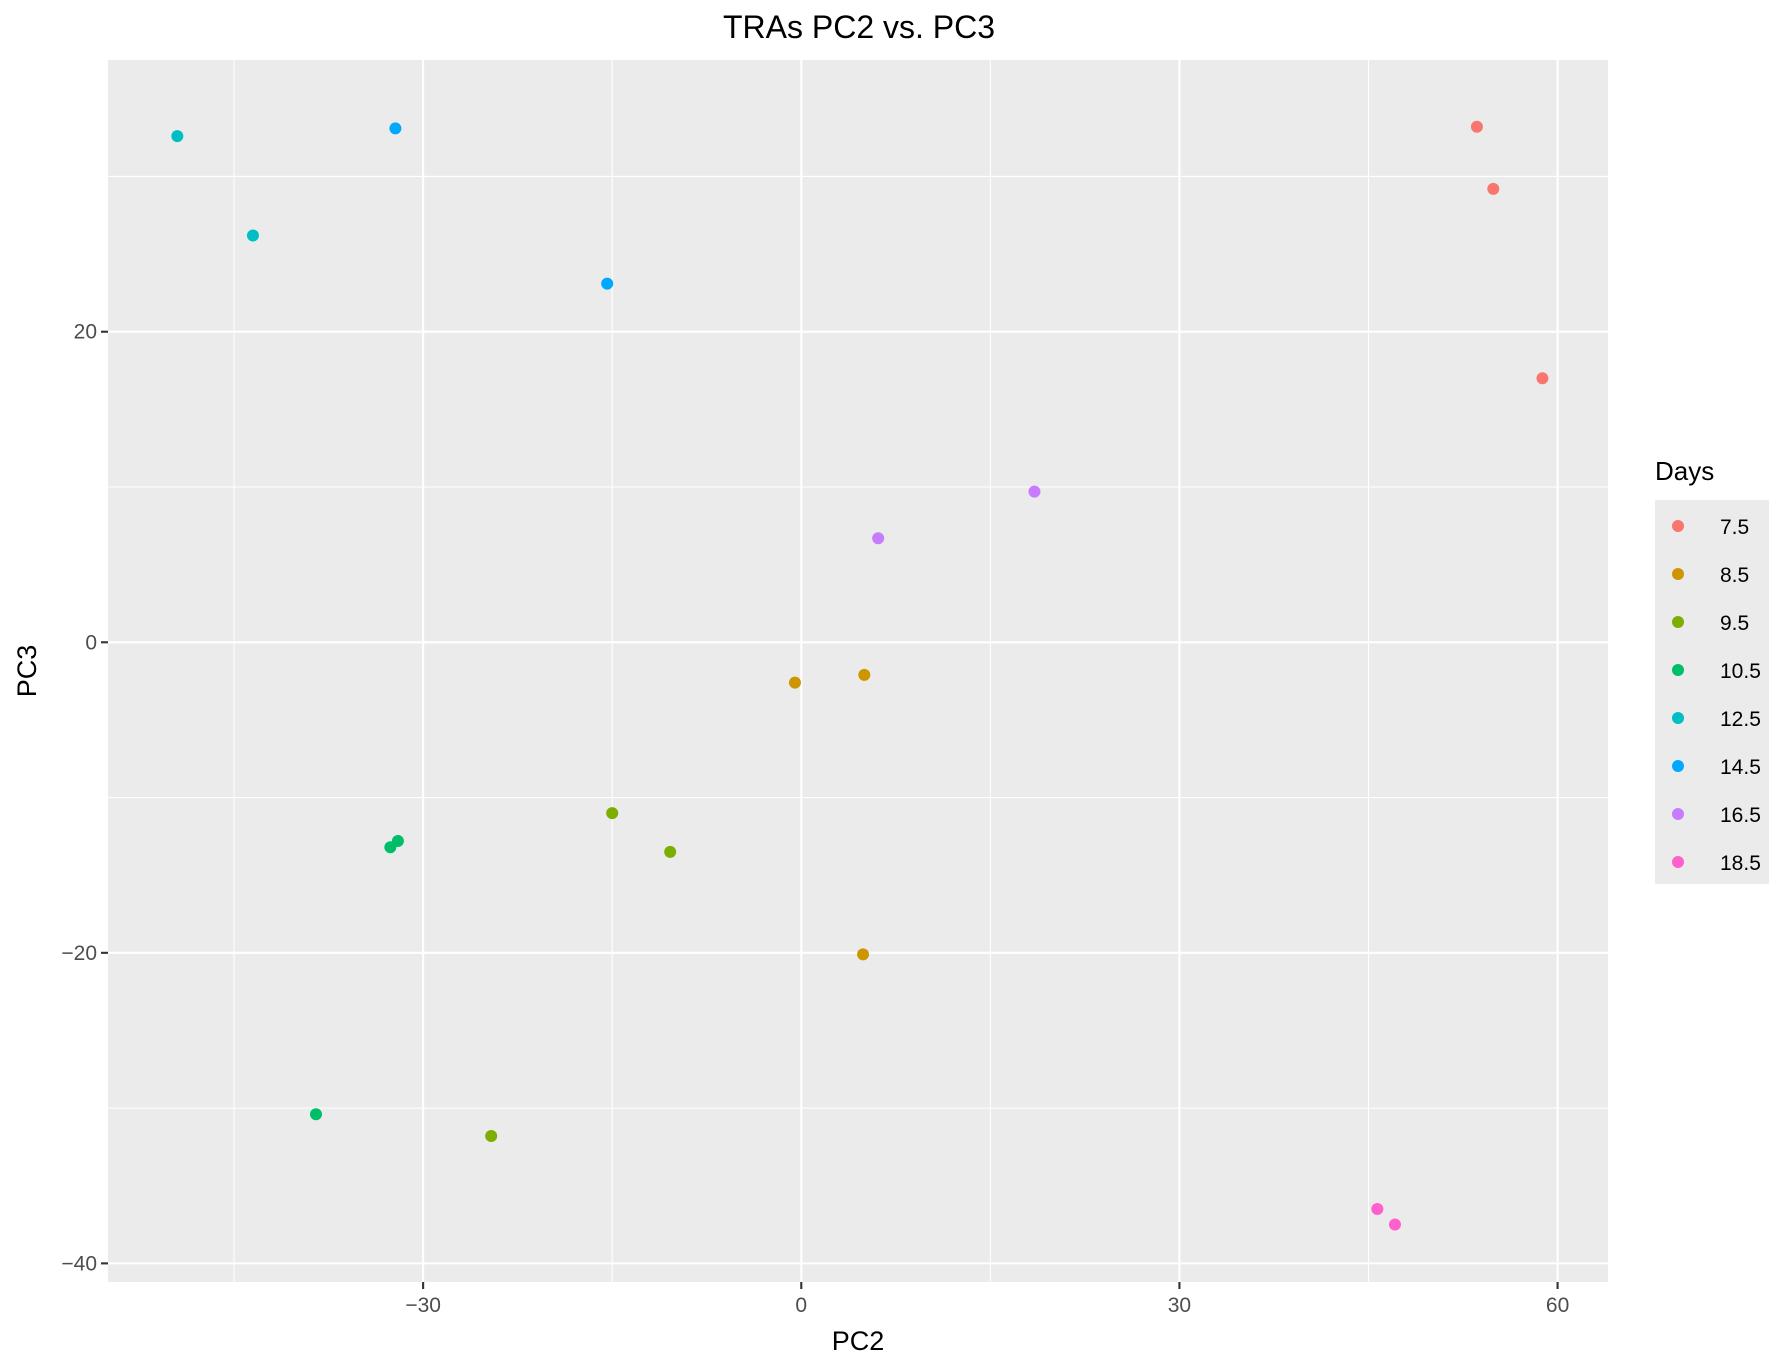  What do you see at coordinates (1740, 863) in the screenshot?
I see `legend-label-day-18.5: 18.5` at bounding box center [1740, 863].